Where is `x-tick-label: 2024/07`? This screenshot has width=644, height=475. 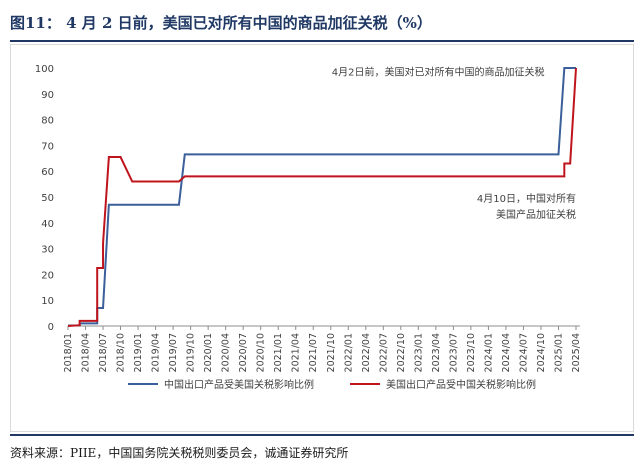
x-tick-label: 2024/07 is located at coordinates (523, 352).